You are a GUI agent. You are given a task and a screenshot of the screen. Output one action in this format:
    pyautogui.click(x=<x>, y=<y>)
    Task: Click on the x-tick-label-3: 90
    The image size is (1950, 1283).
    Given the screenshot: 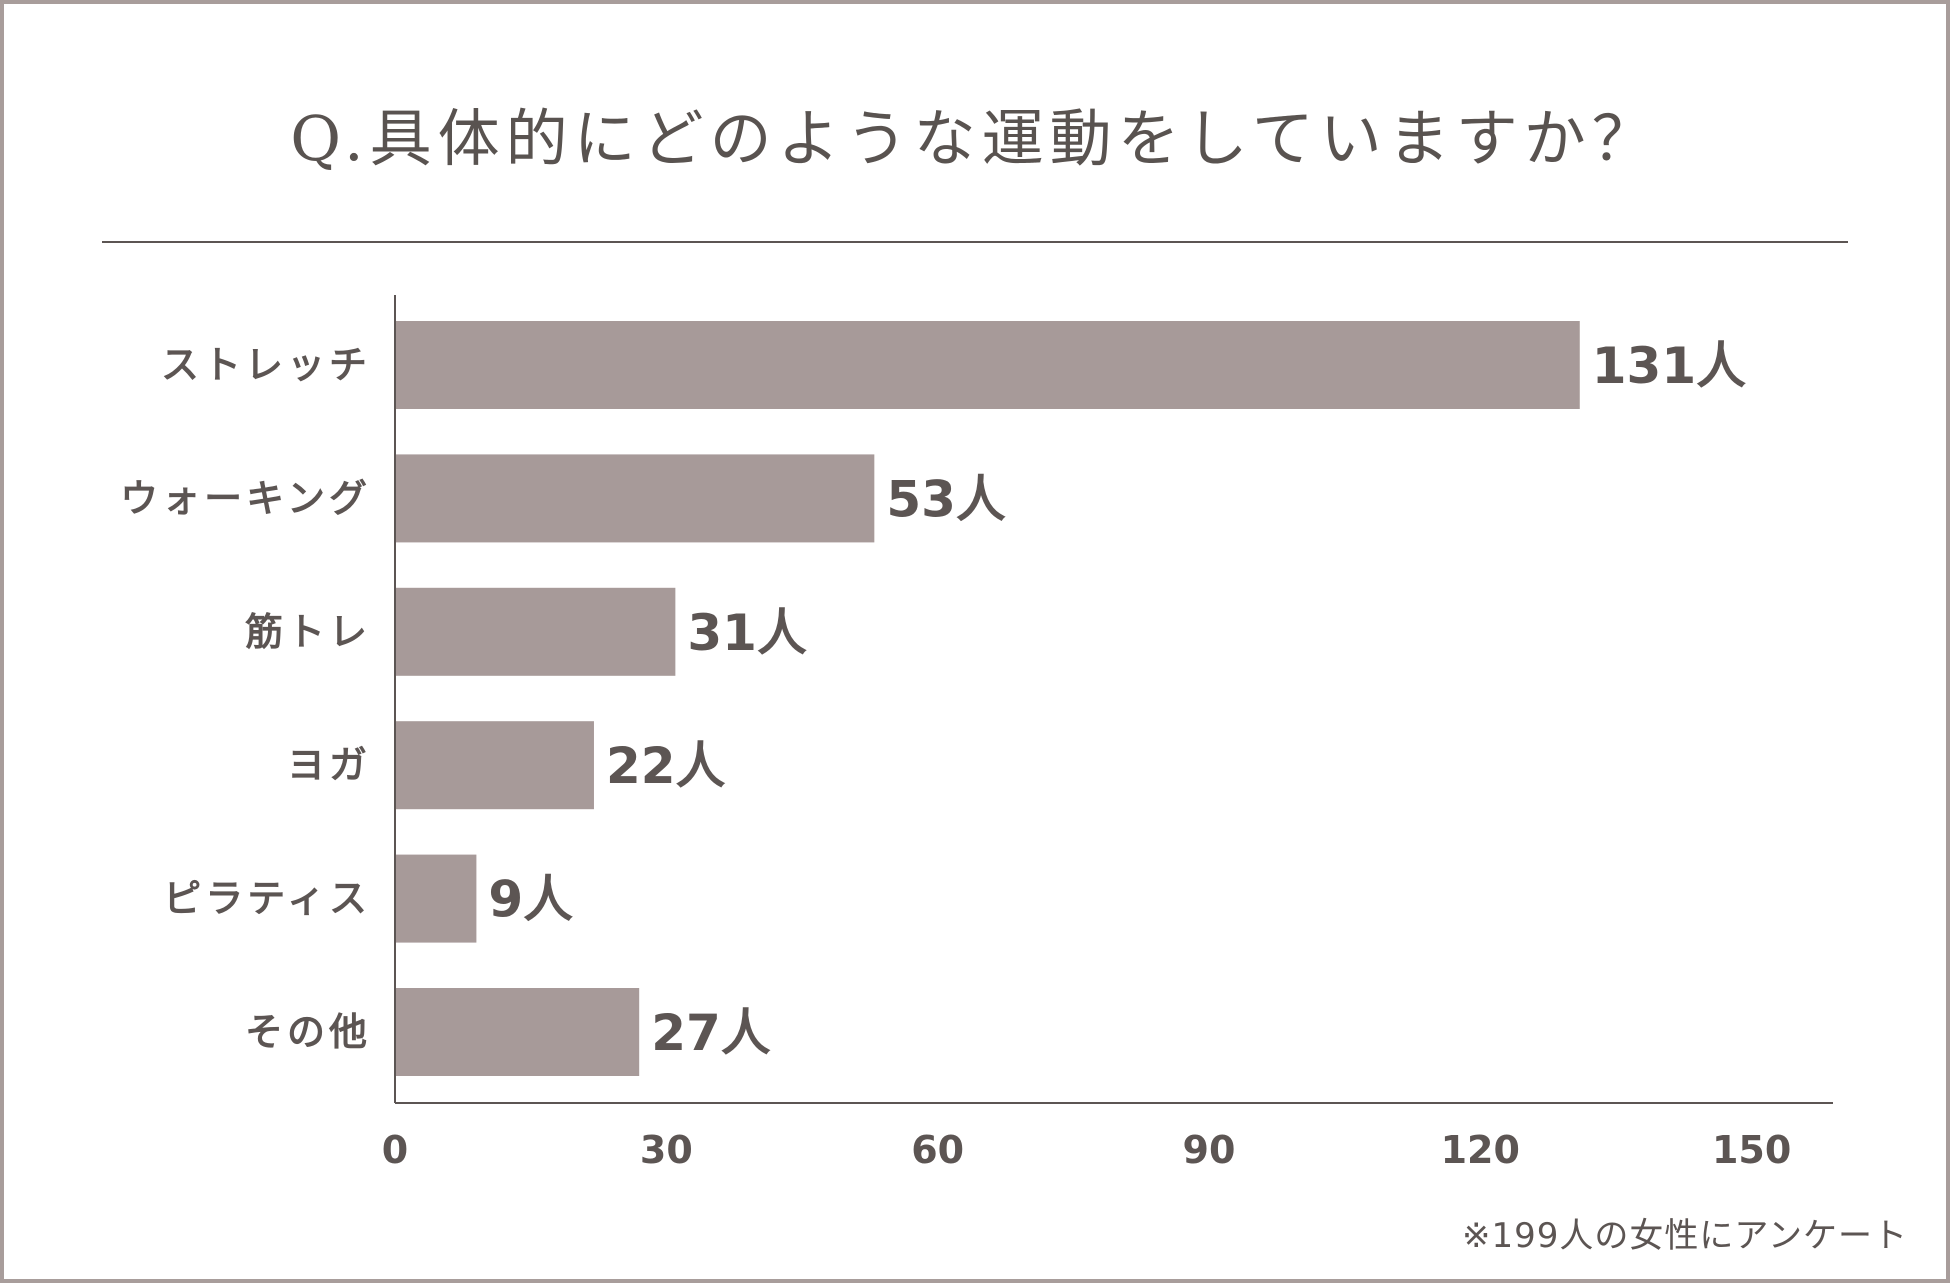 What is the action you would take?
    pyautogui.click(x=1209, y=1150)
    